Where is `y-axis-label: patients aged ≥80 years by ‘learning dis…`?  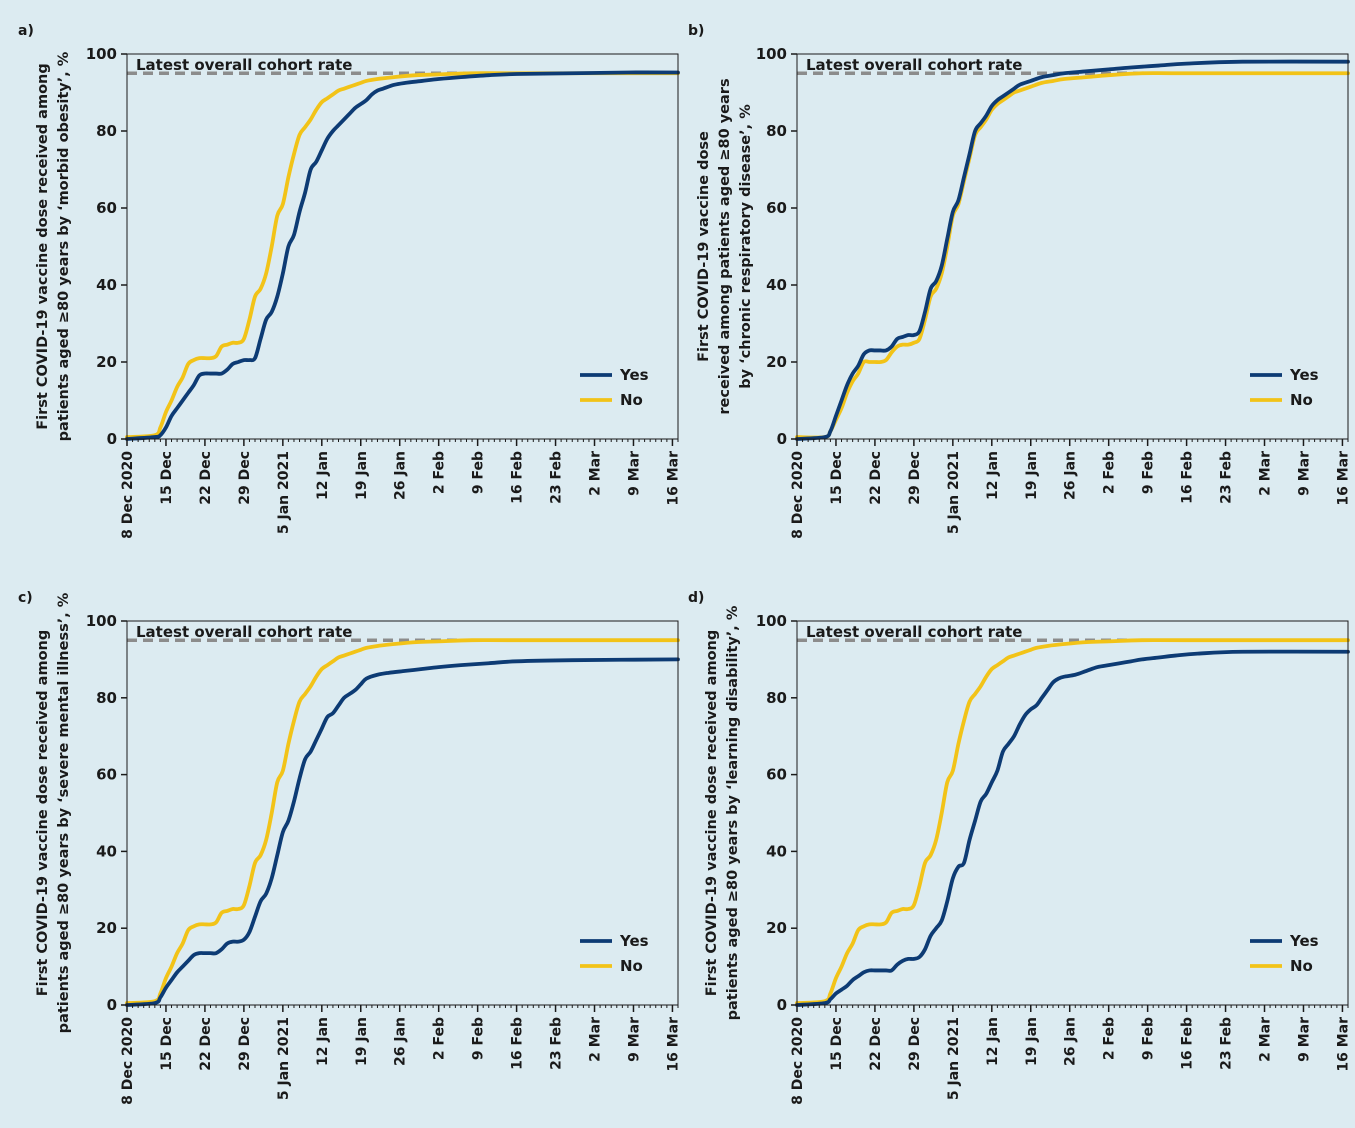 y-axis-label: patients aged ≥80 years by ‘learning dis… is located at coordinates (733, 812).